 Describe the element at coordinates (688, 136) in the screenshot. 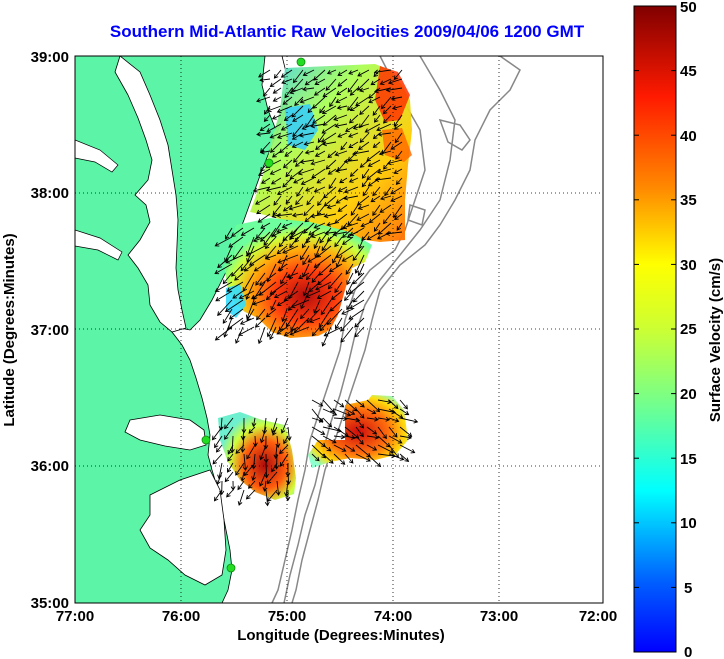

I see `colorbar-tick-label: 40` at that location.